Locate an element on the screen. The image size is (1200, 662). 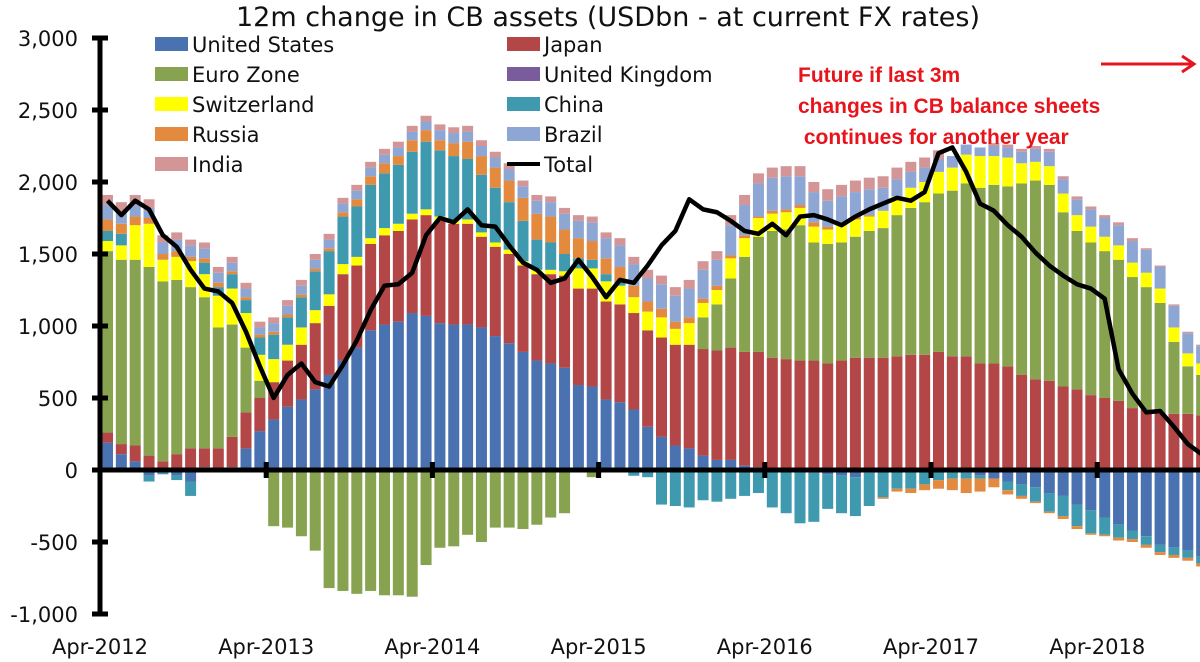
legend-swatch is located at coordinates (171, 134).